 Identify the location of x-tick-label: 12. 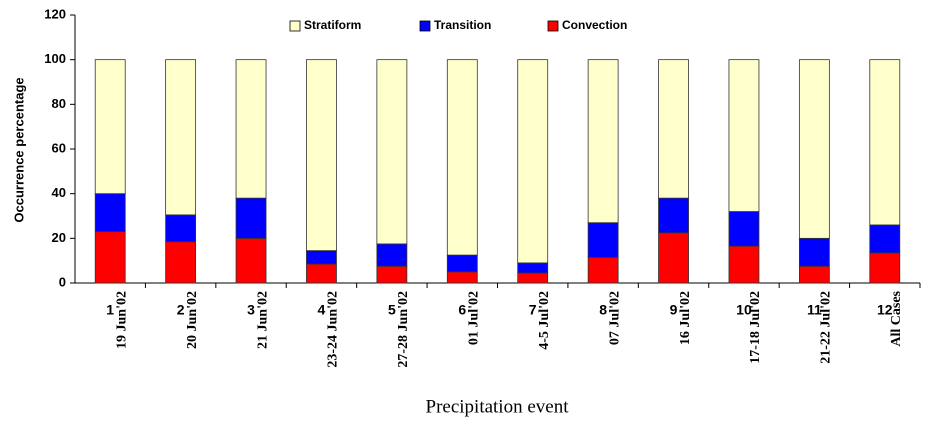
(885, 310).